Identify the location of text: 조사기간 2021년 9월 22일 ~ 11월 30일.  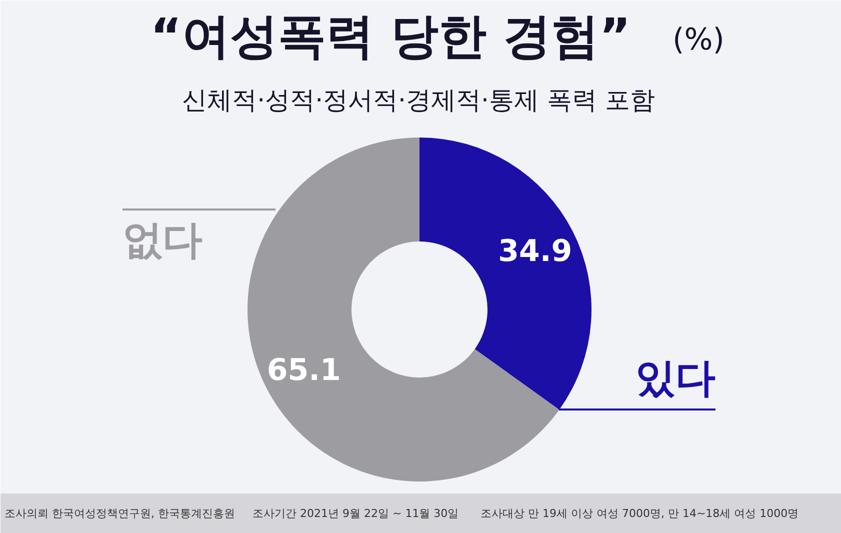
(355, 513).